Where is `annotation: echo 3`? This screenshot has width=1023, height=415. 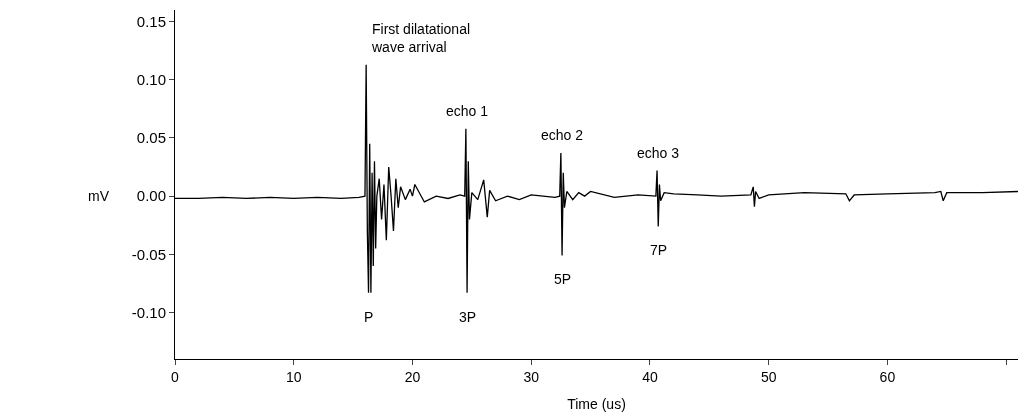 annotation: echo 3 is located at coordinates (658, 153).